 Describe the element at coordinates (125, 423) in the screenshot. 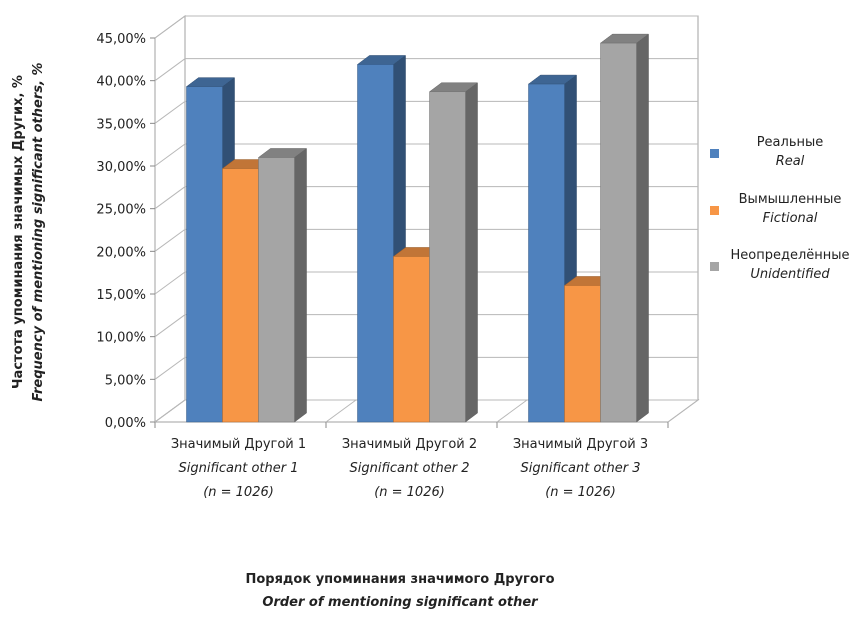

I see `y-tick-label: 0,00%` at that location.